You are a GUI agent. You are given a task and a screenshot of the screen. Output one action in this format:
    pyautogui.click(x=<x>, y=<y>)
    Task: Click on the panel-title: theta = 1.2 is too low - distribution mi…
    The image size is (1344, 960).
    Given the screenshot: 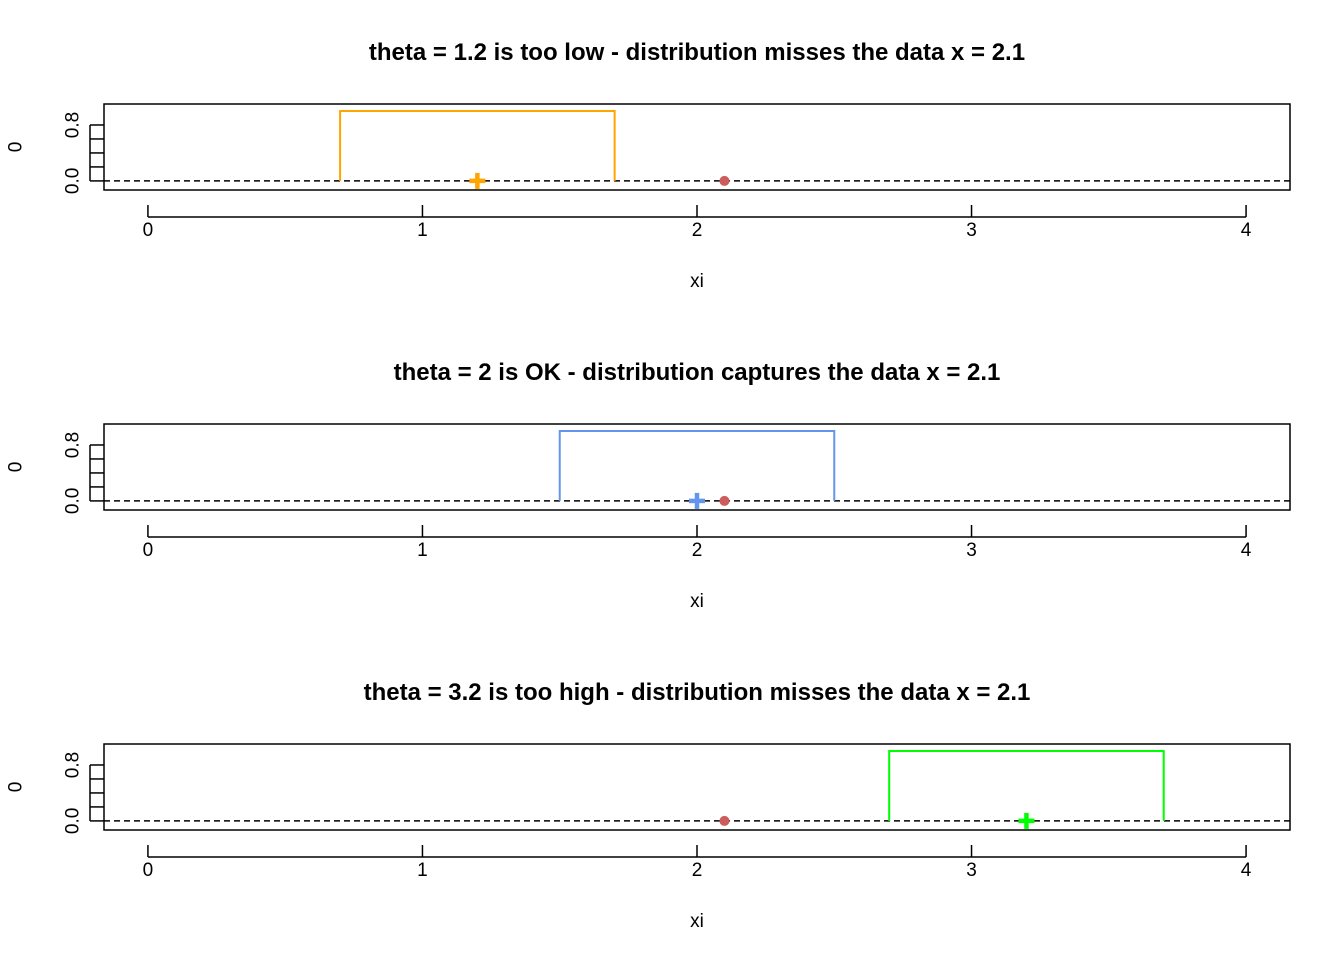 What is the action you would take?
    pyautogui.click(x=697, y=52)
    